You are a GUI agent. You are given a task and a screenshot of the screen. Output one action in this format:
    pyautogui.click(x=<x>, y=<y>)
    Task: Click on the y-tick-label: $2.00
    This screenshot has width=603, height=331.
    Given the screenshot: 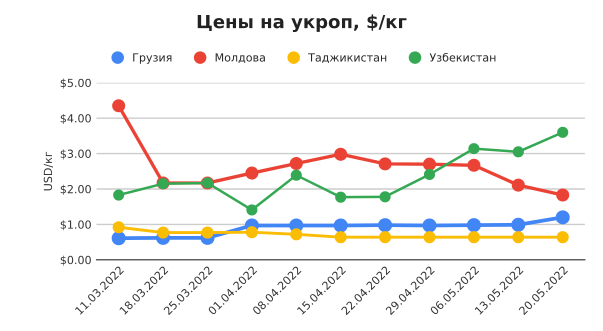 What is the action you would take?
    pyautogui.click(x=75, y=189)
    